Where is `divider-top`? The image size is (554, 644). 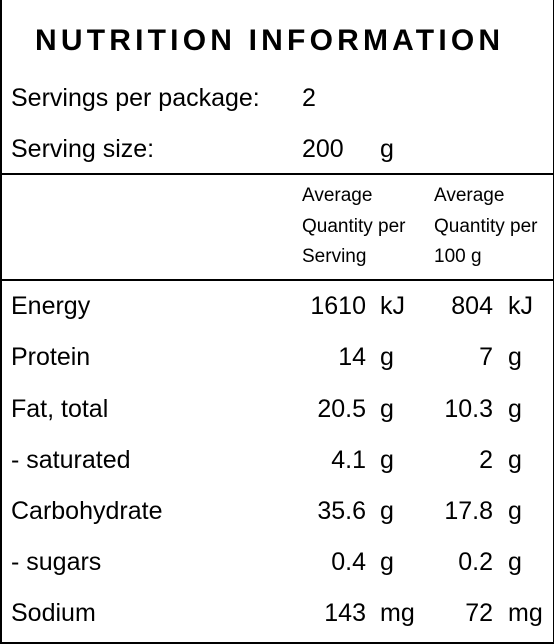 divider-top is located at coordinates (277, 174).